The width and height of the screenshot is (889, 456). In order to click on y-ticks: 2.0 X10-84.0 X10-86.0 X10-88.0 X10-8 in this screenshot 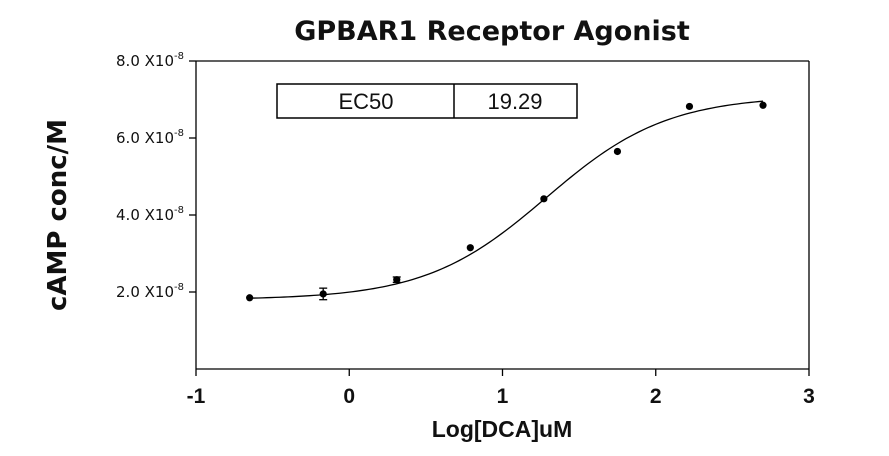, I will do `click(156, 176)`.